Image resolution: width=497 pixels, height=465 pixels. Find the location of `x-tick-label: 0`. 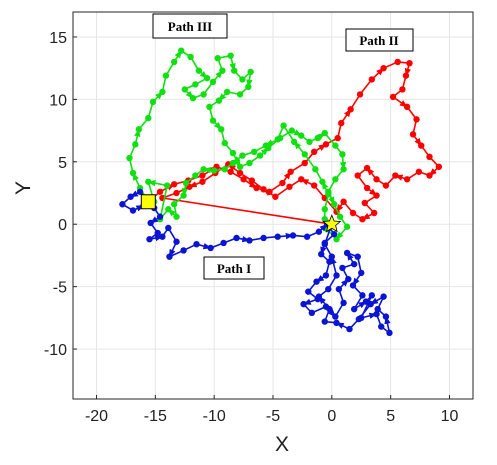

x-tick-label: 0 is located at coordinates (331, 416).